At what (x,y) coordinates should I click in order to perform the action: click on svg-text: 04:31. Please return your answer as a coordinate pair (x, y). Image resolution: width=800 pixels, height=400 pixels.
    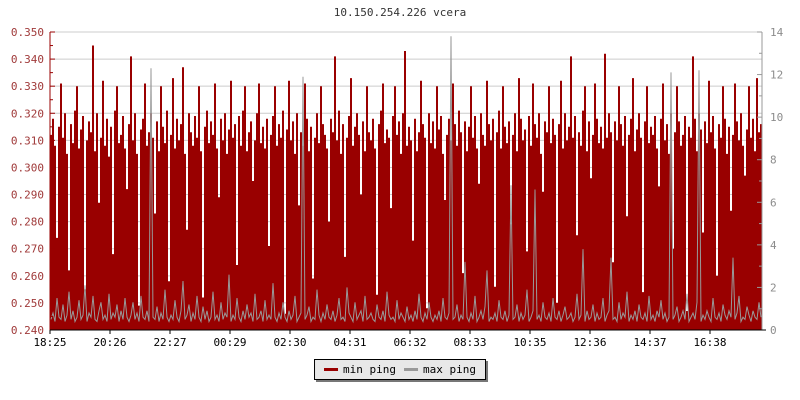
    Looking at the image, I should click on (349, 342).